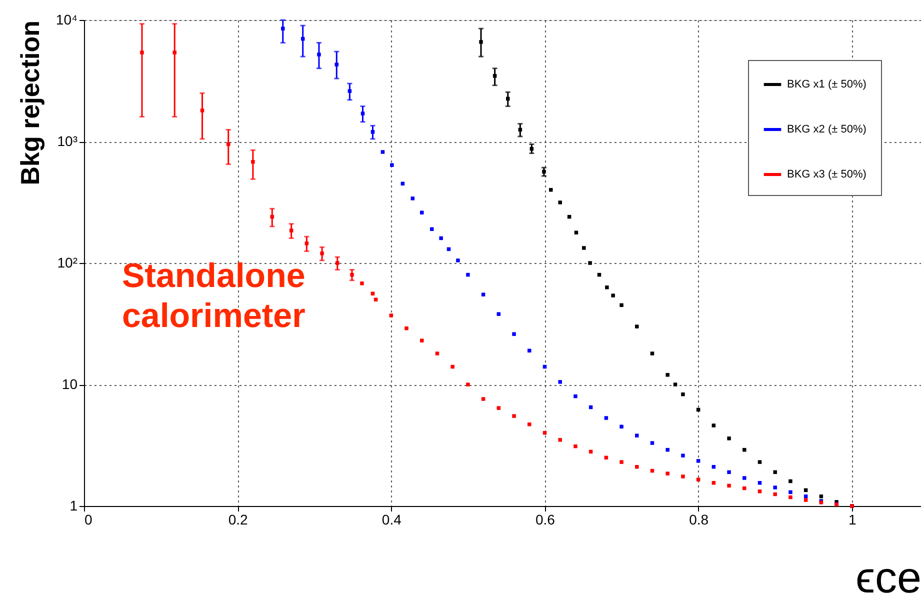  Describe the element at coordinates (70, 384) in the screenshot. I see `y-tick-label: 10` at that location.